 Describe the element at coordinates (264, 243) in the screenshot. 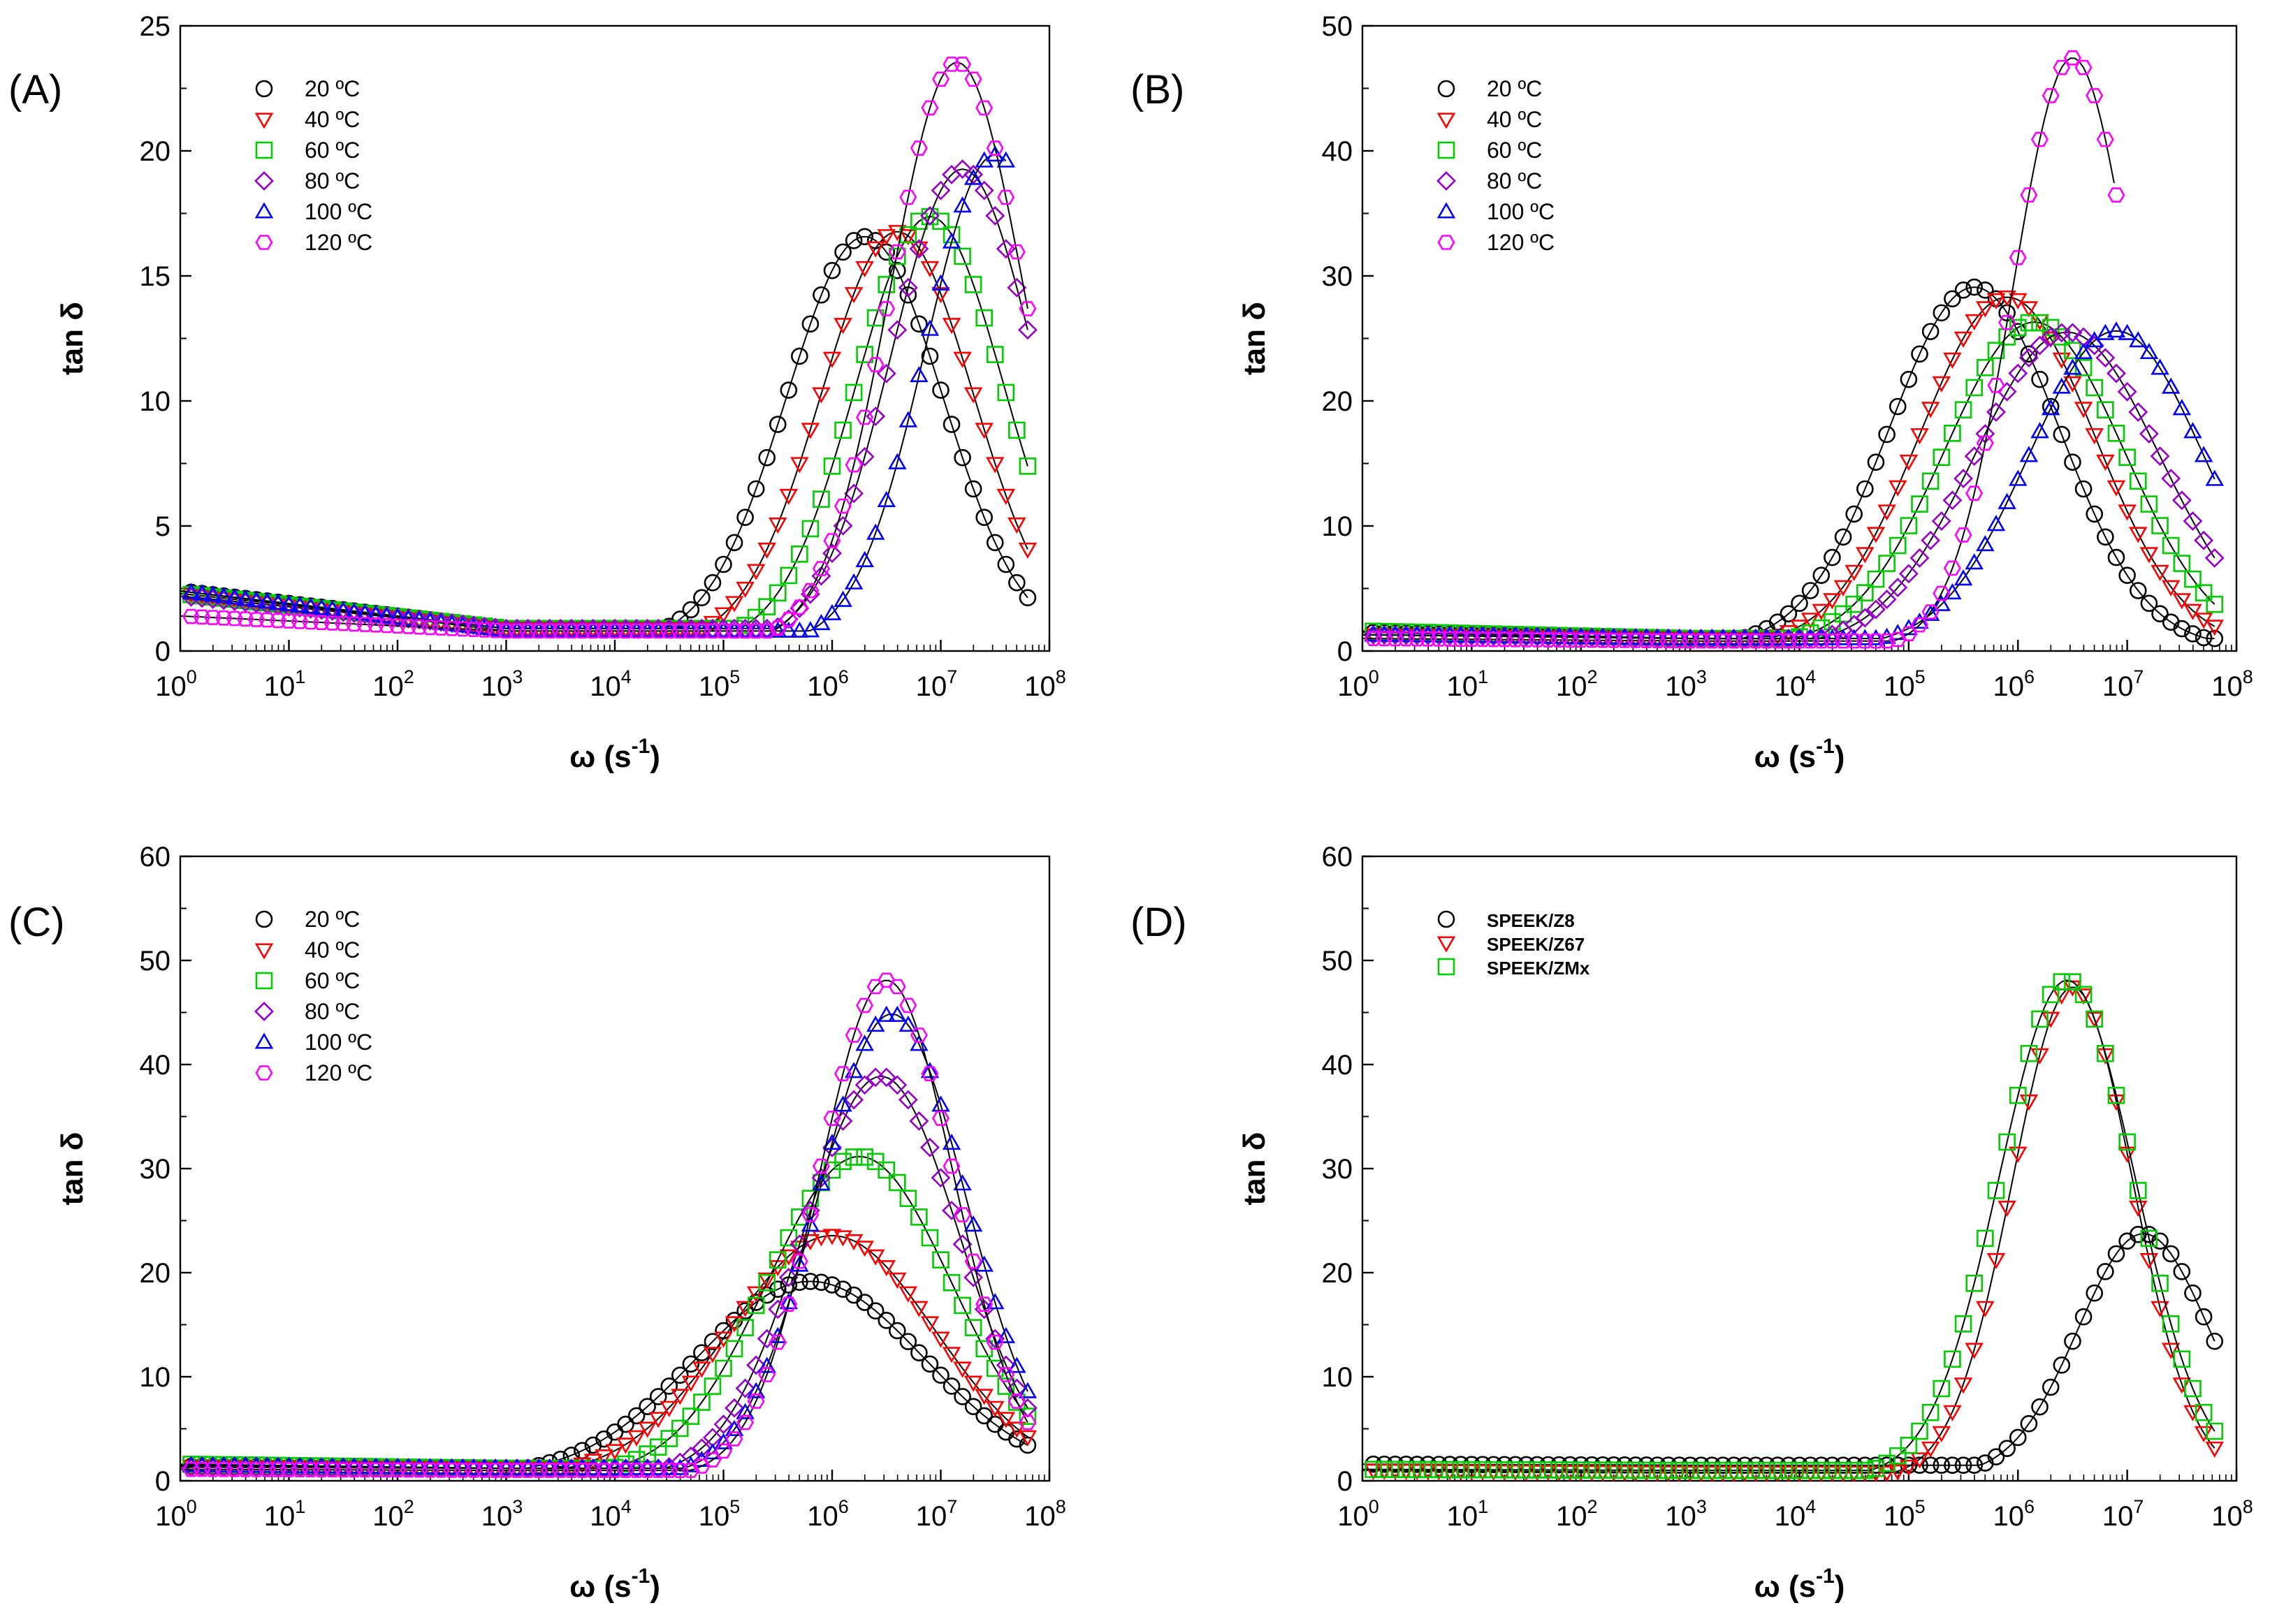

I see `legend-marker` at that location.